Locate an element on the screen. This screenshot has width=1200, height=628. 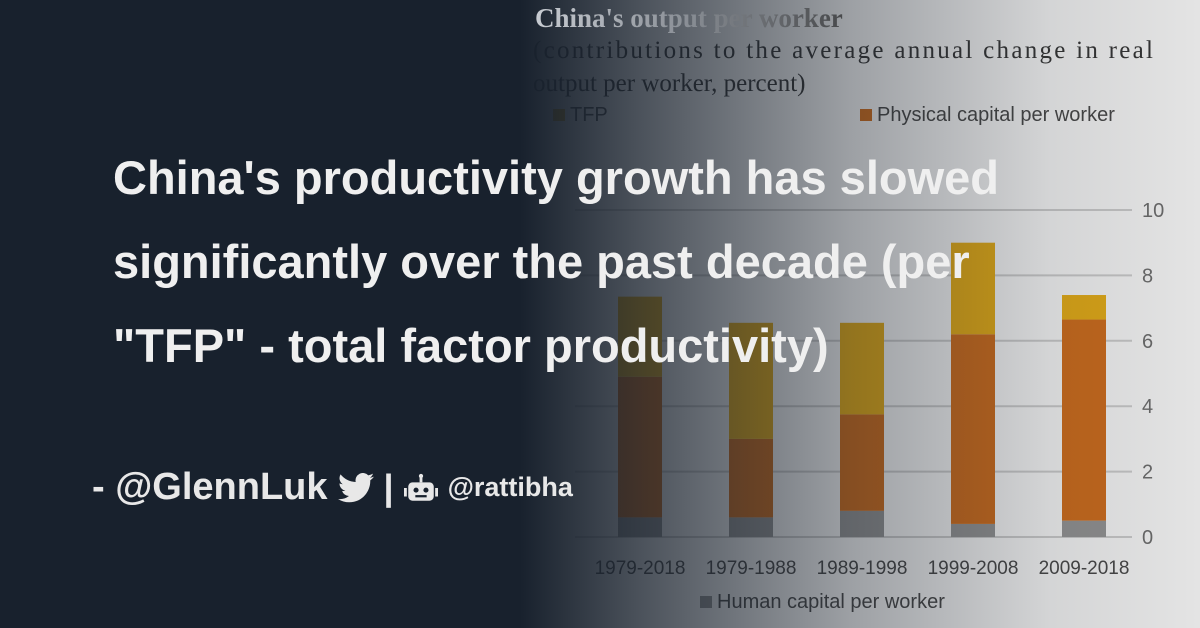
site-handle: @rattibha is located at coordinates (510, 487).